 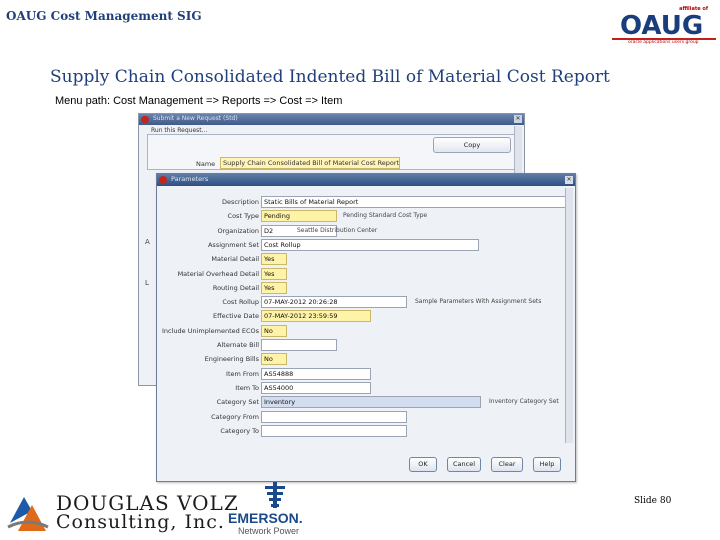 I want to click on param-field: D2, so click(x=299, y=230).